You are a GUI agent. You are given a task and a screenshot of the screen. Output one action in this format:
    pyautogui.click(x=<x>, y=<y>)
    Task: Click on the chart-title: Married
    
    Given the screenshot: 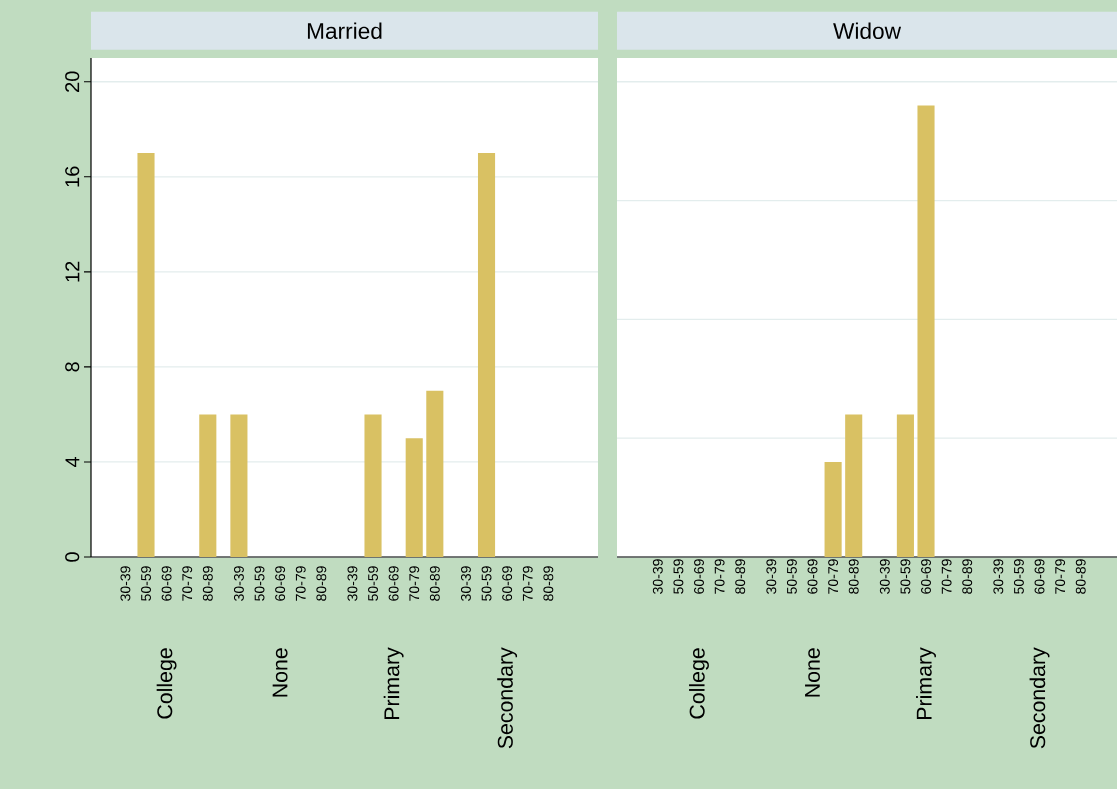 What is the action you would take?
    pyautogui.click(x=344, y=31)
    